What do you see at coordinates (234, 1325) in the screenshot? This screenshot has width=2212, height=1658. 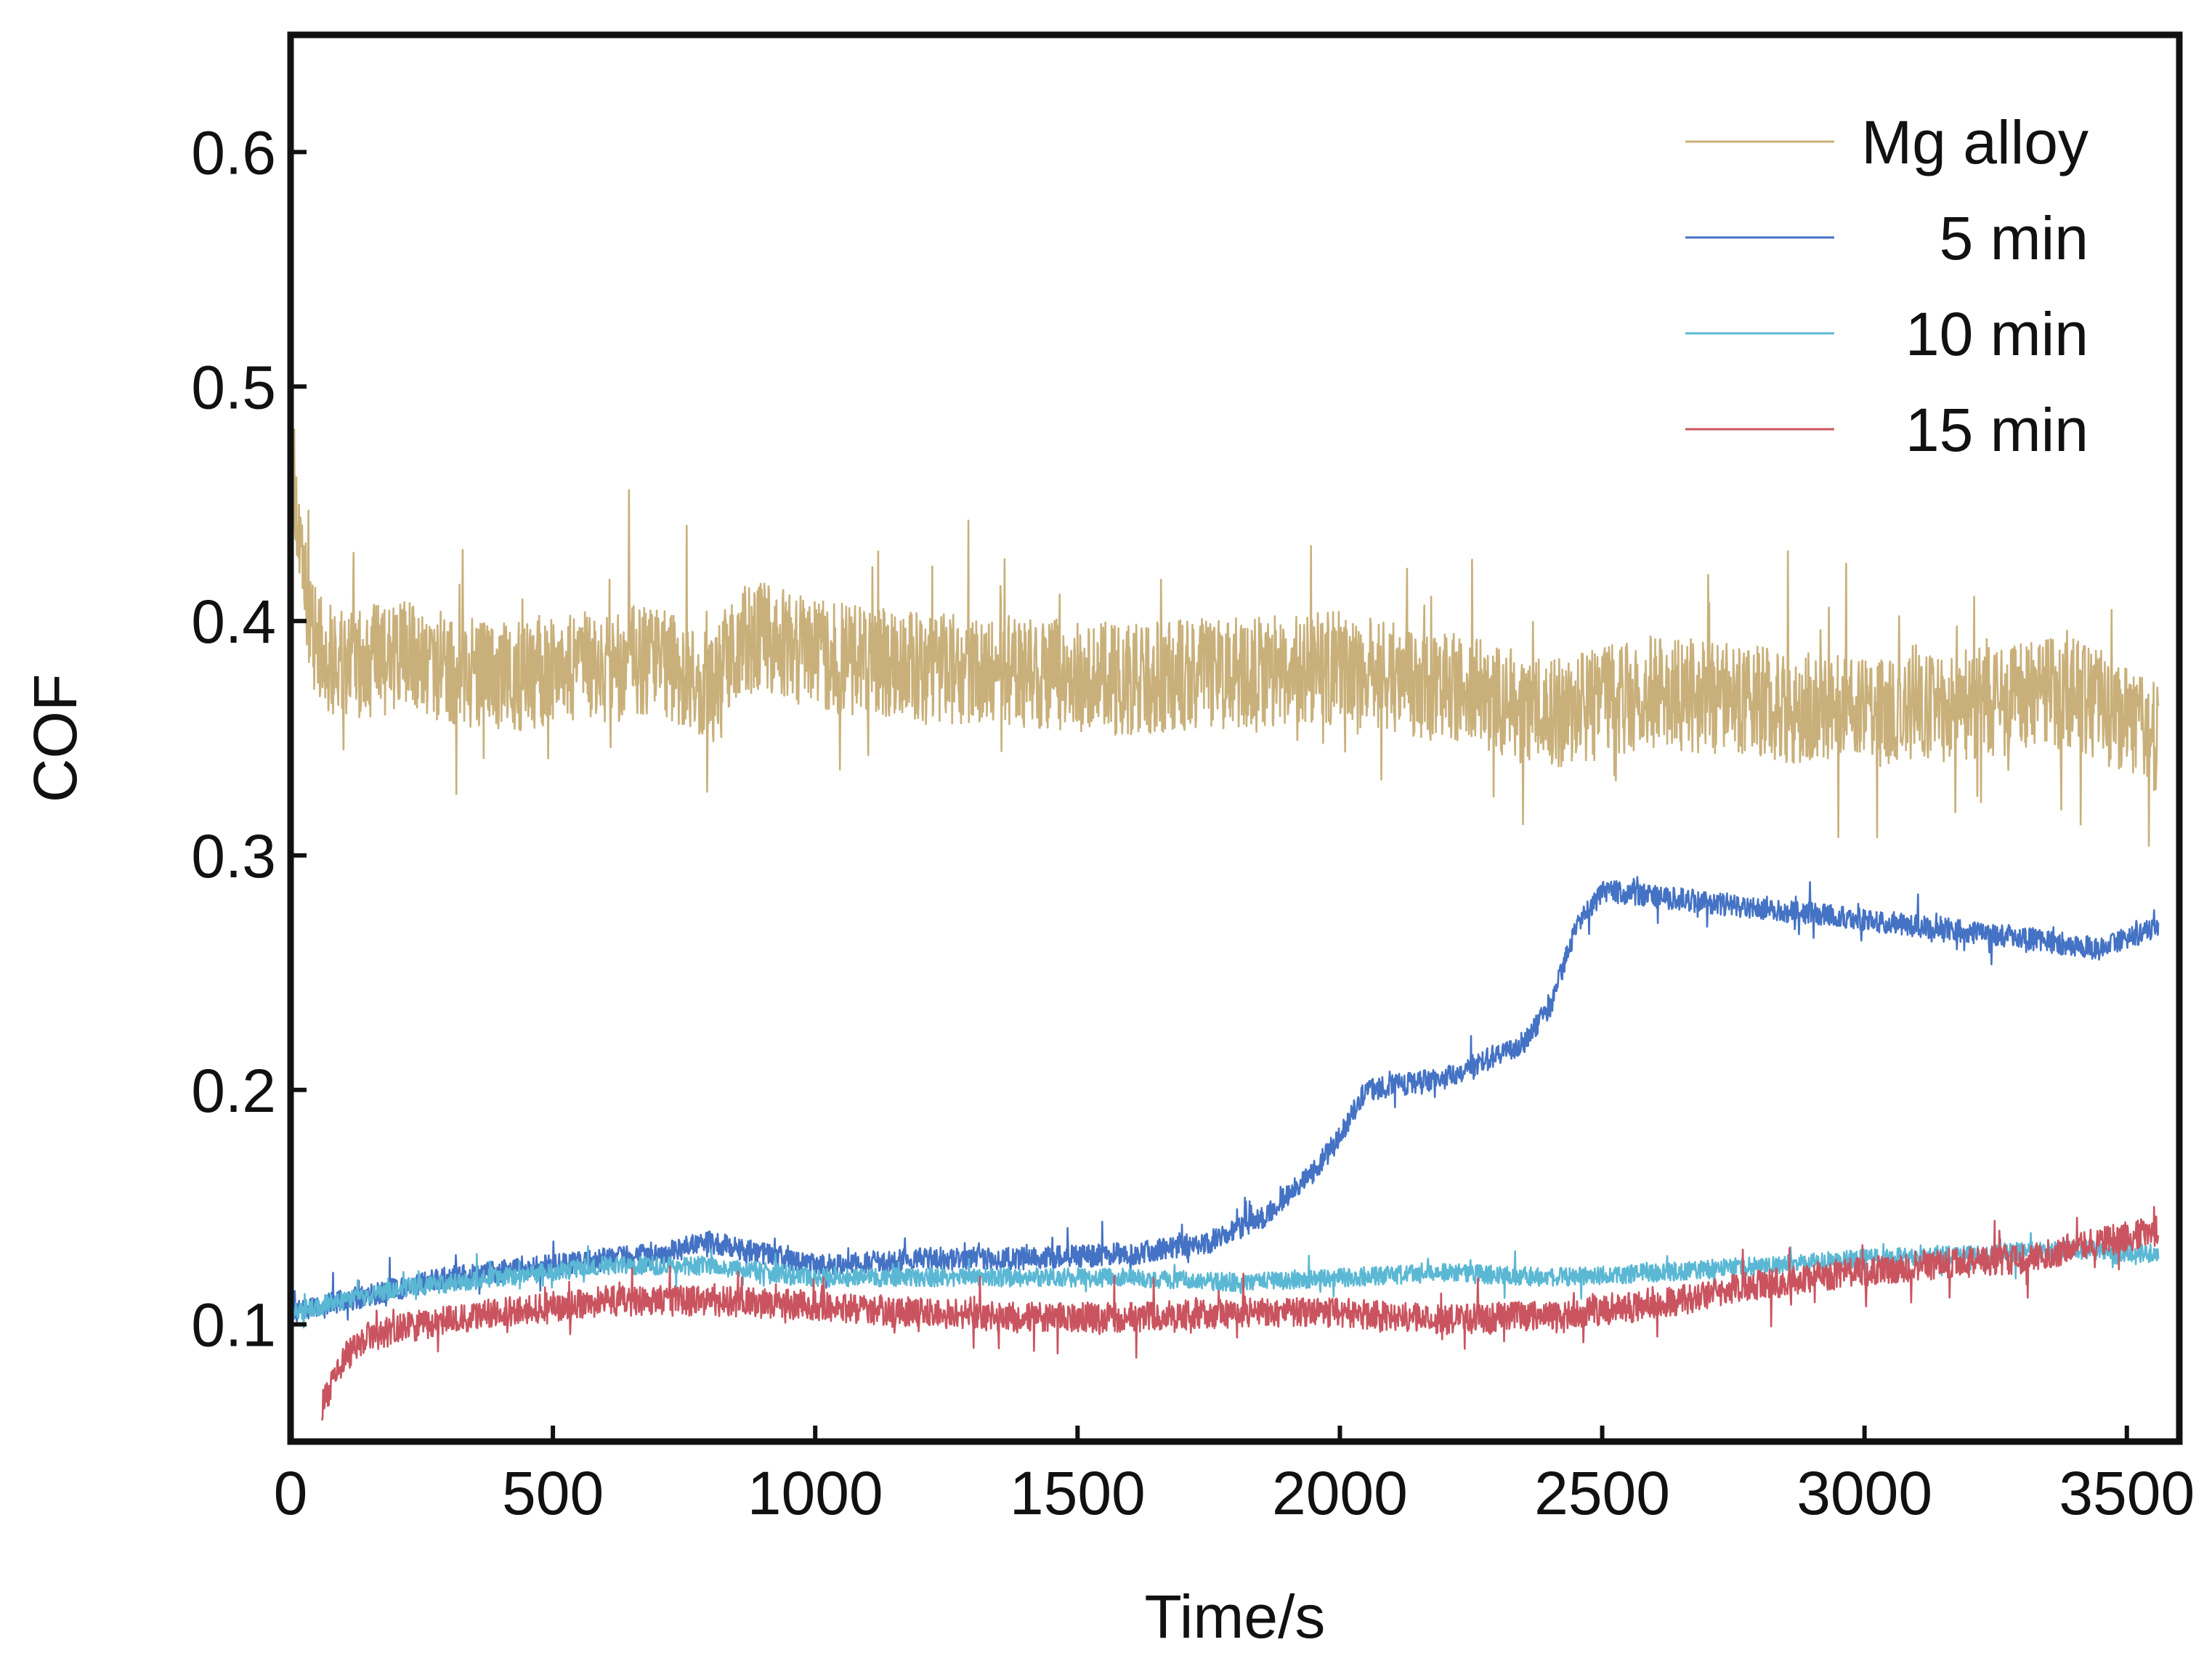 I see `y-tick-label: 0.1` at bounding box center [234, 1325].